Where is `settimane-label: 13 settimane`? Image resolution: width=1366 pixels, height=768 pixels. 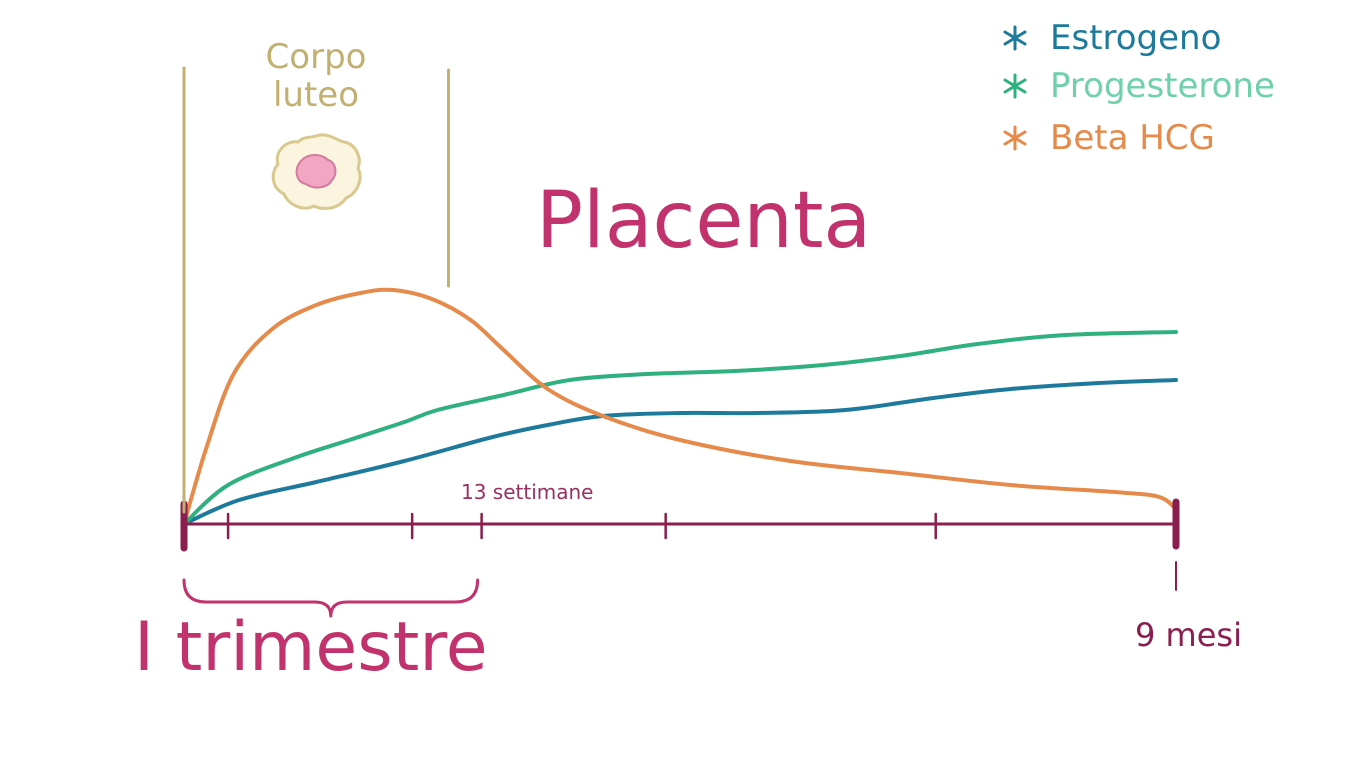
settimane-label: 13 settimane is located at coordinates (527, 492).